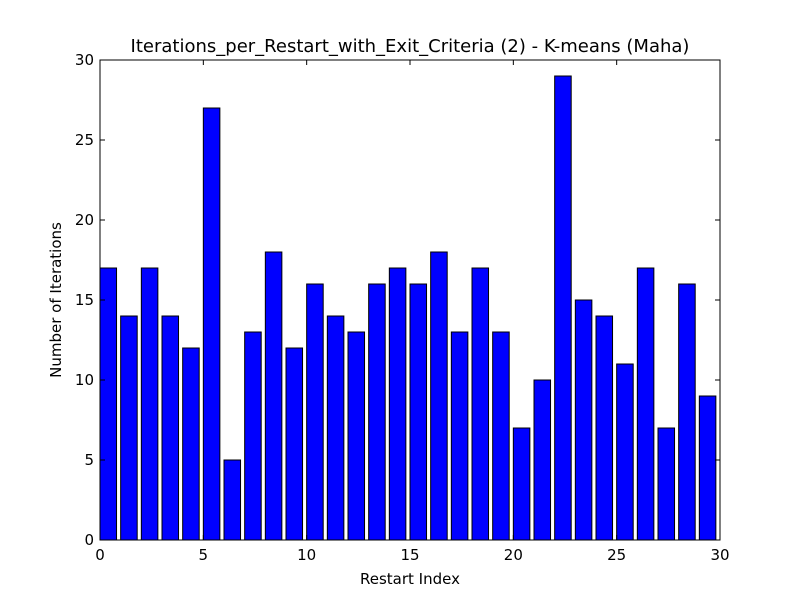 This screenshot has width=800, height=605. I want to click on x-tick-label-15: 15, so click(409, 555).